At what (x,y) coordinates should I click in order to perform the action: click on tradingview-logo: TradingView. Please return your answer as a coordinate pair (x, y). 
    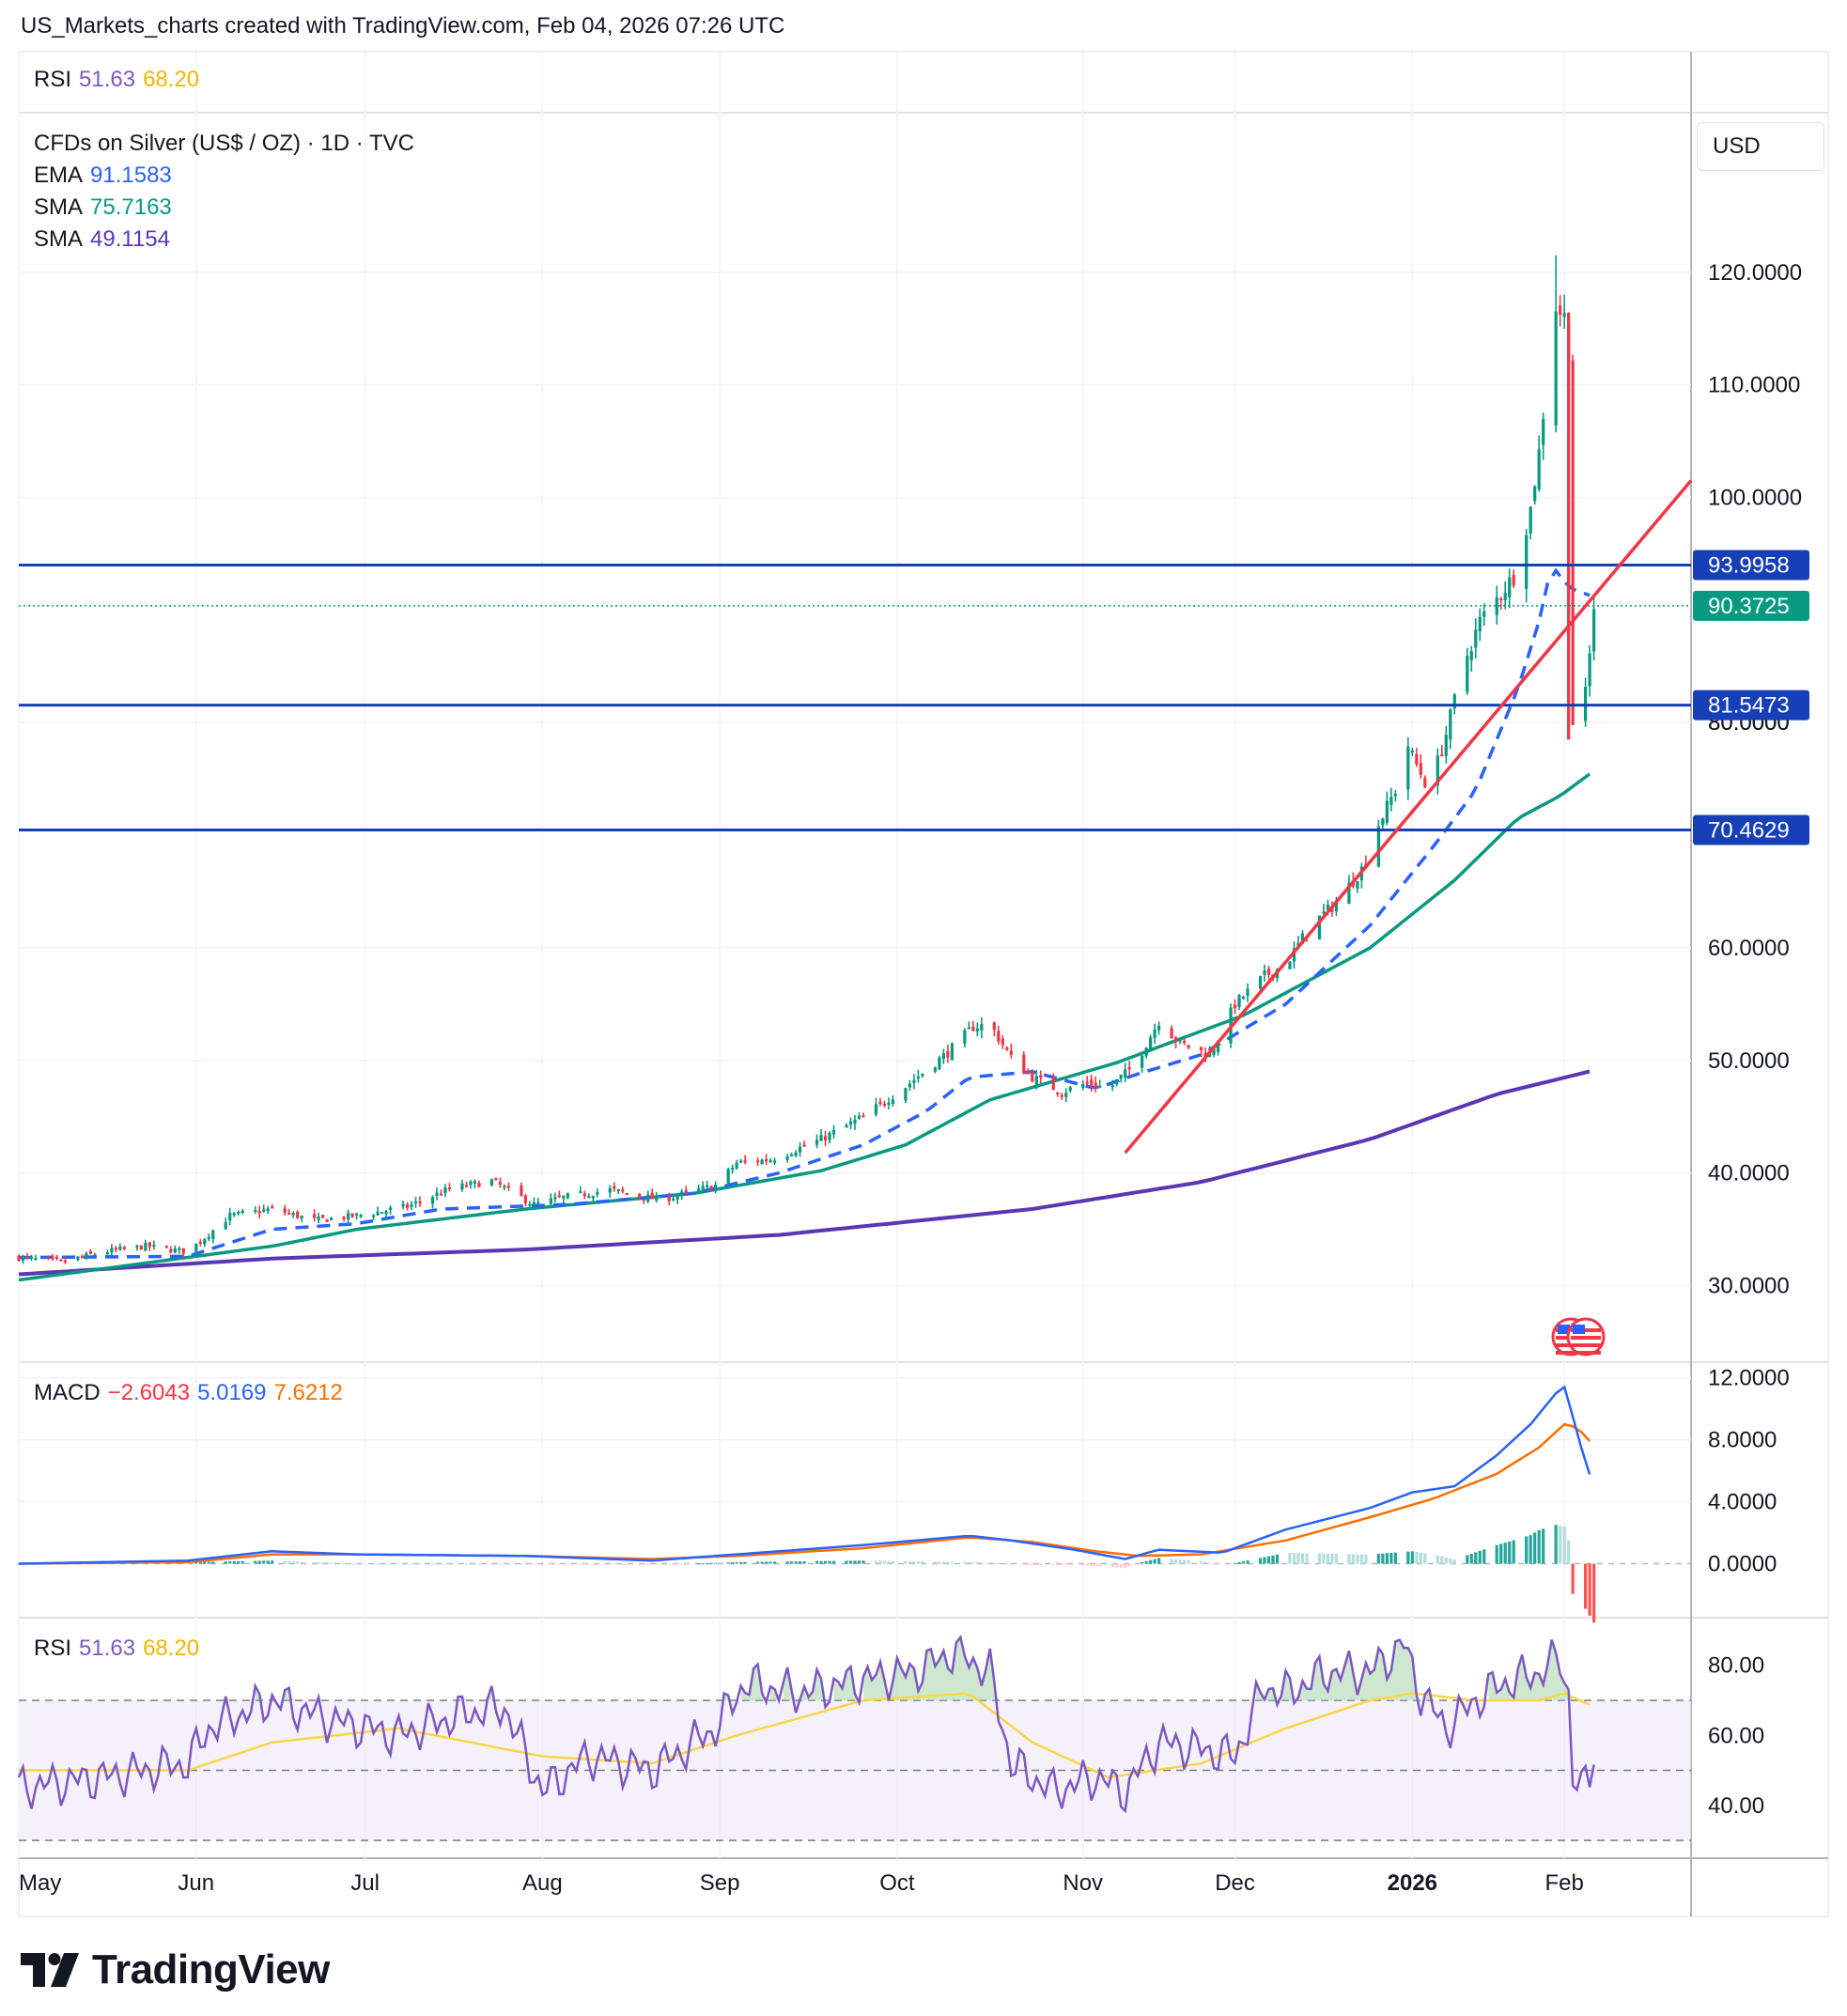
    Looking at the image, I should click on (175, 1969).